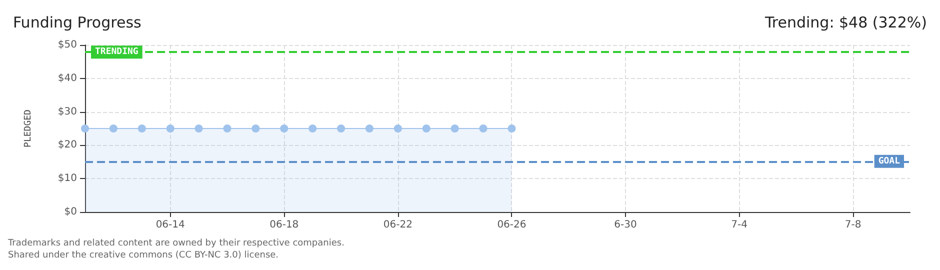  What do you see at coordinates (67, 78) in the screenshot?
I see `y-tick-label: $40` at bounding box center [67, 78].